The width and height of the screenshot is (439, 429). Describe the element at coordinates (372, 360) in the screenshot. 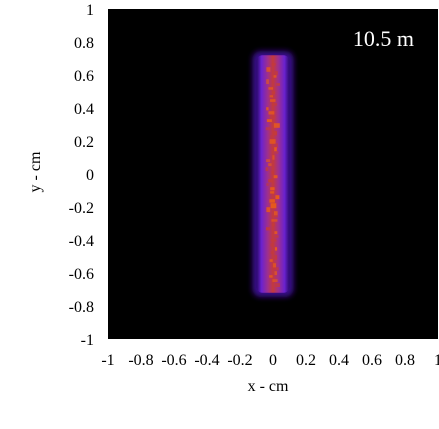

I see `x-tick-label: 0.6` at that location.